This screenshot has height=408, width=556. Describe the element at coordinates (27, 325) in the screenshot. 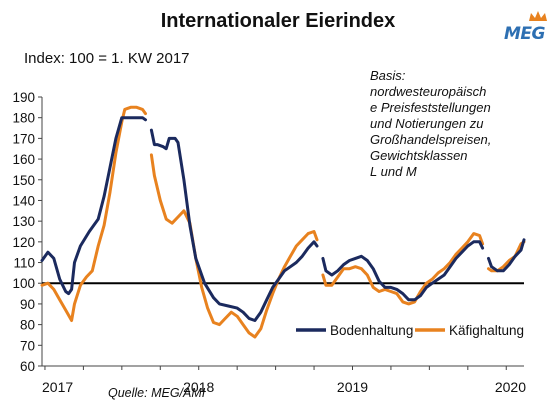

I see `y-tick-label: 80` at that location.